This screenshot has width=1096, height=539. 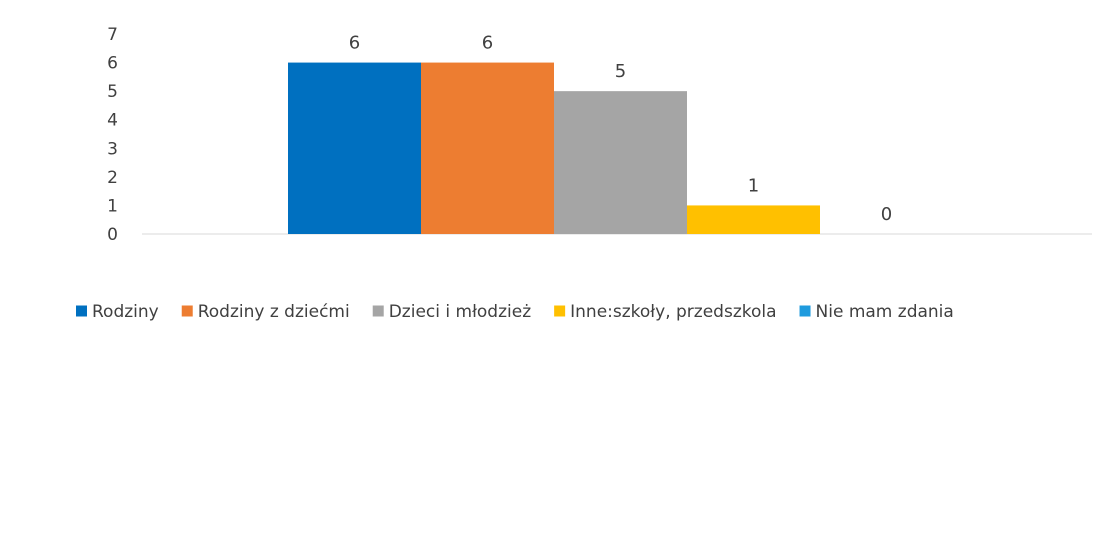 I want to click on legend-item: Rodziny, so click(x=117, y=312).